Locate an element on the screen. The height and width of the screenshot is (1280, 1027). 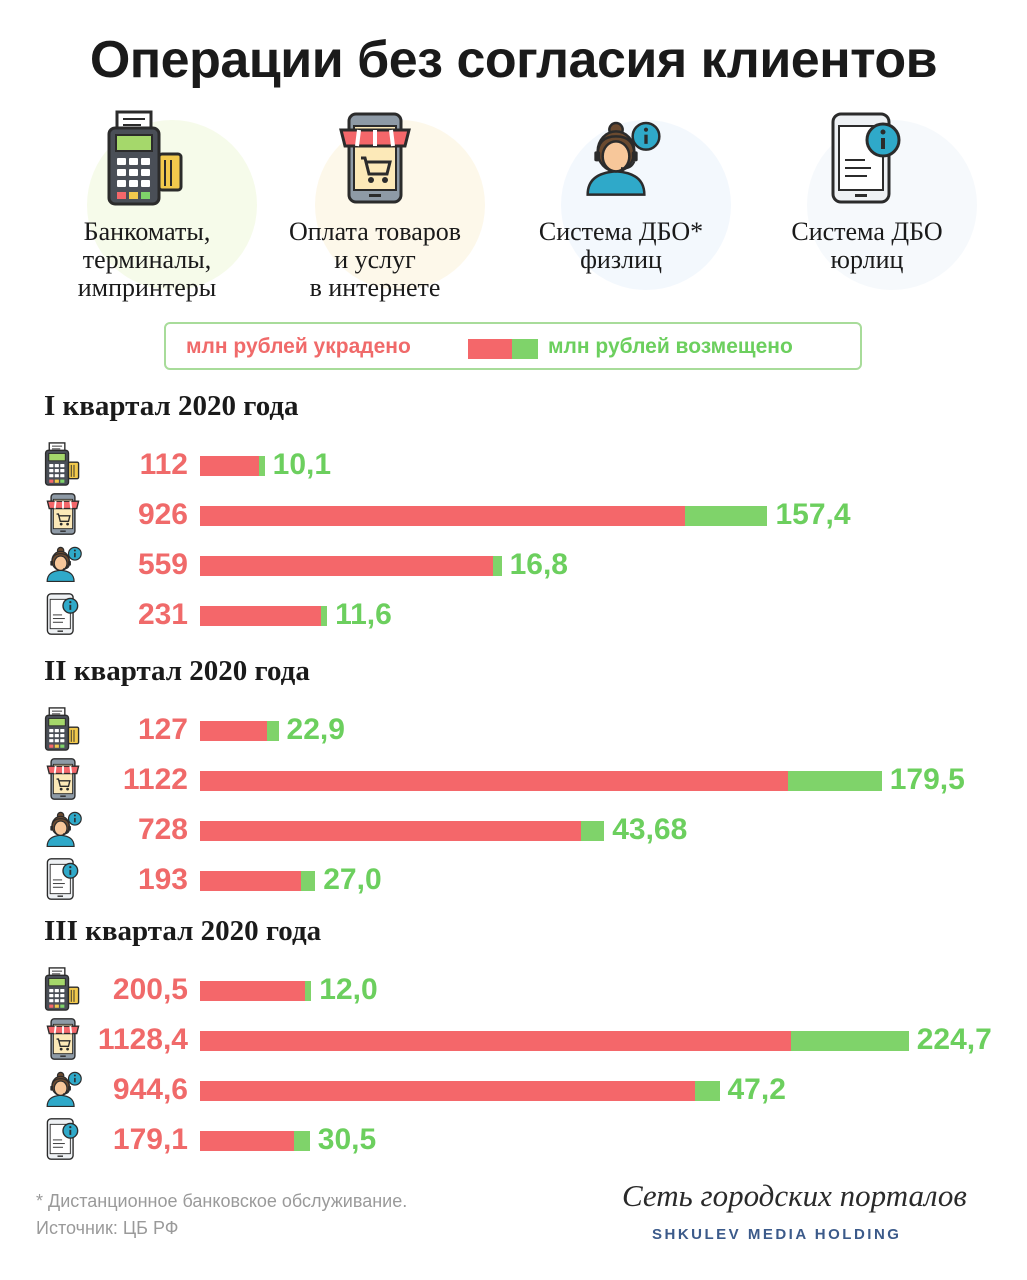
footnote-definition: * Дистанционное банковское обслуживание. is located at coordinates (222, 1201).